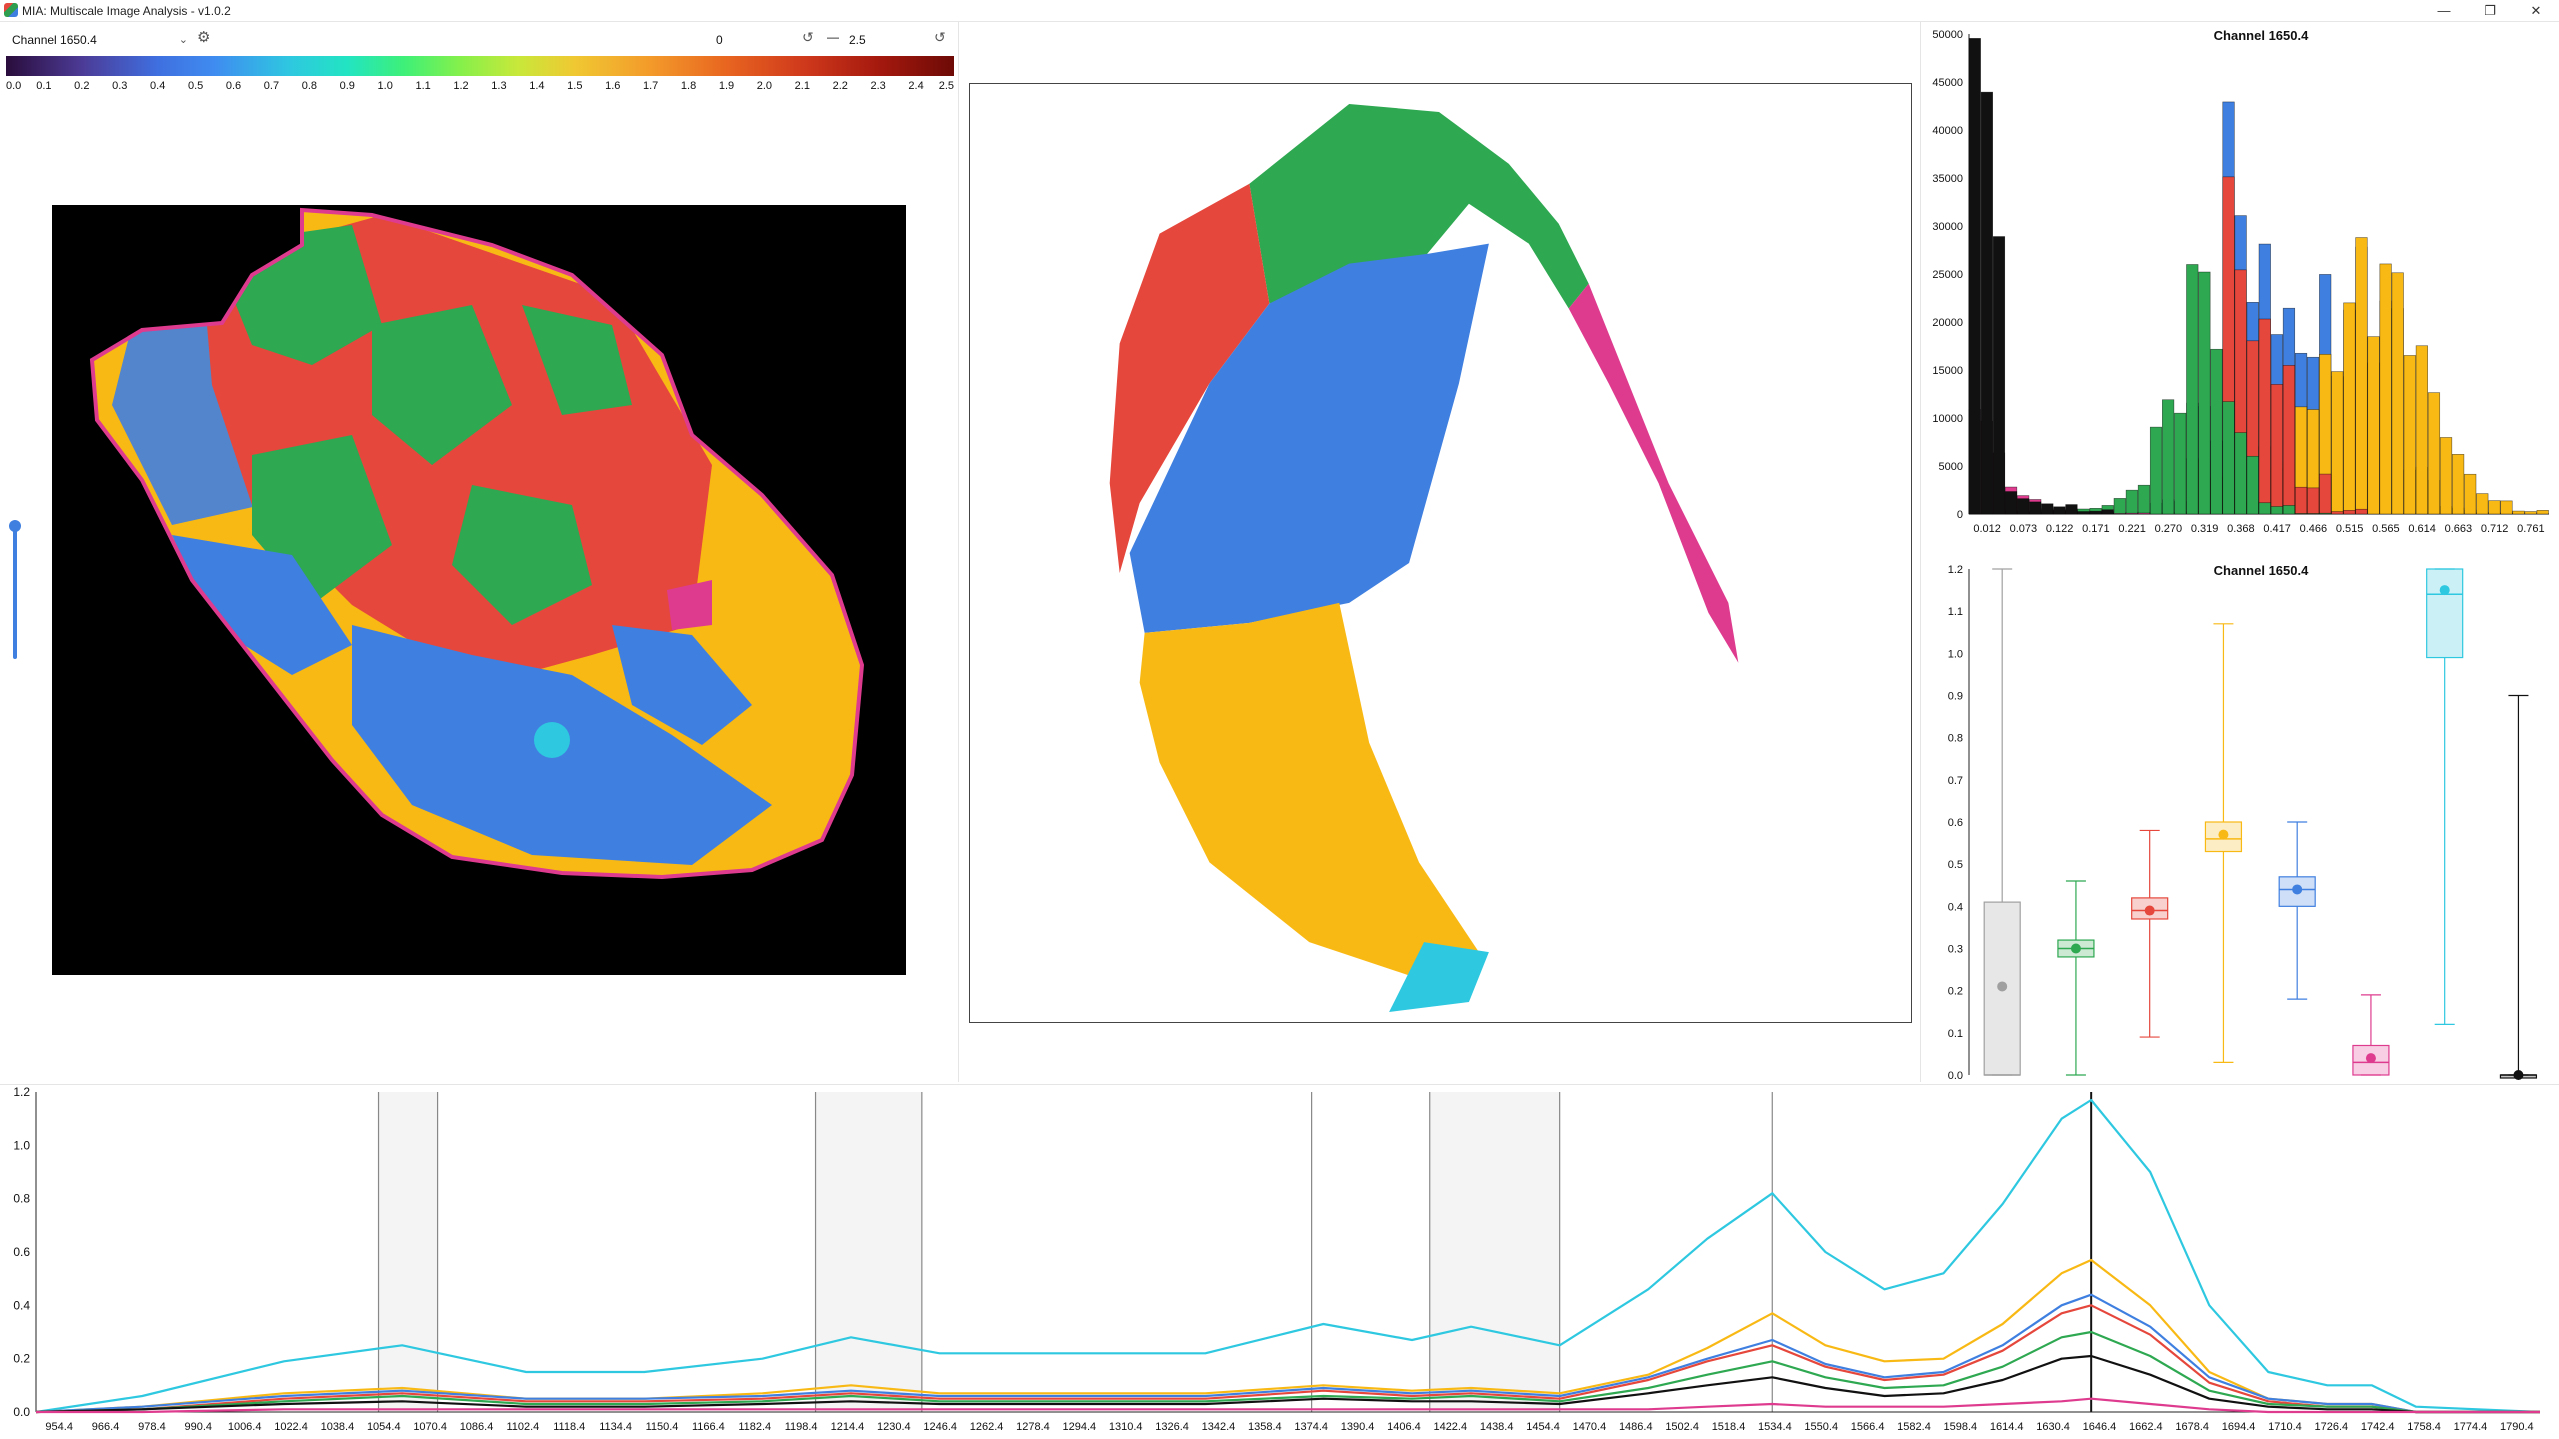  Describe the element at coordinates (233, 86) in the screenshot. I see `colormap-tick-label: 0.6` at that location.